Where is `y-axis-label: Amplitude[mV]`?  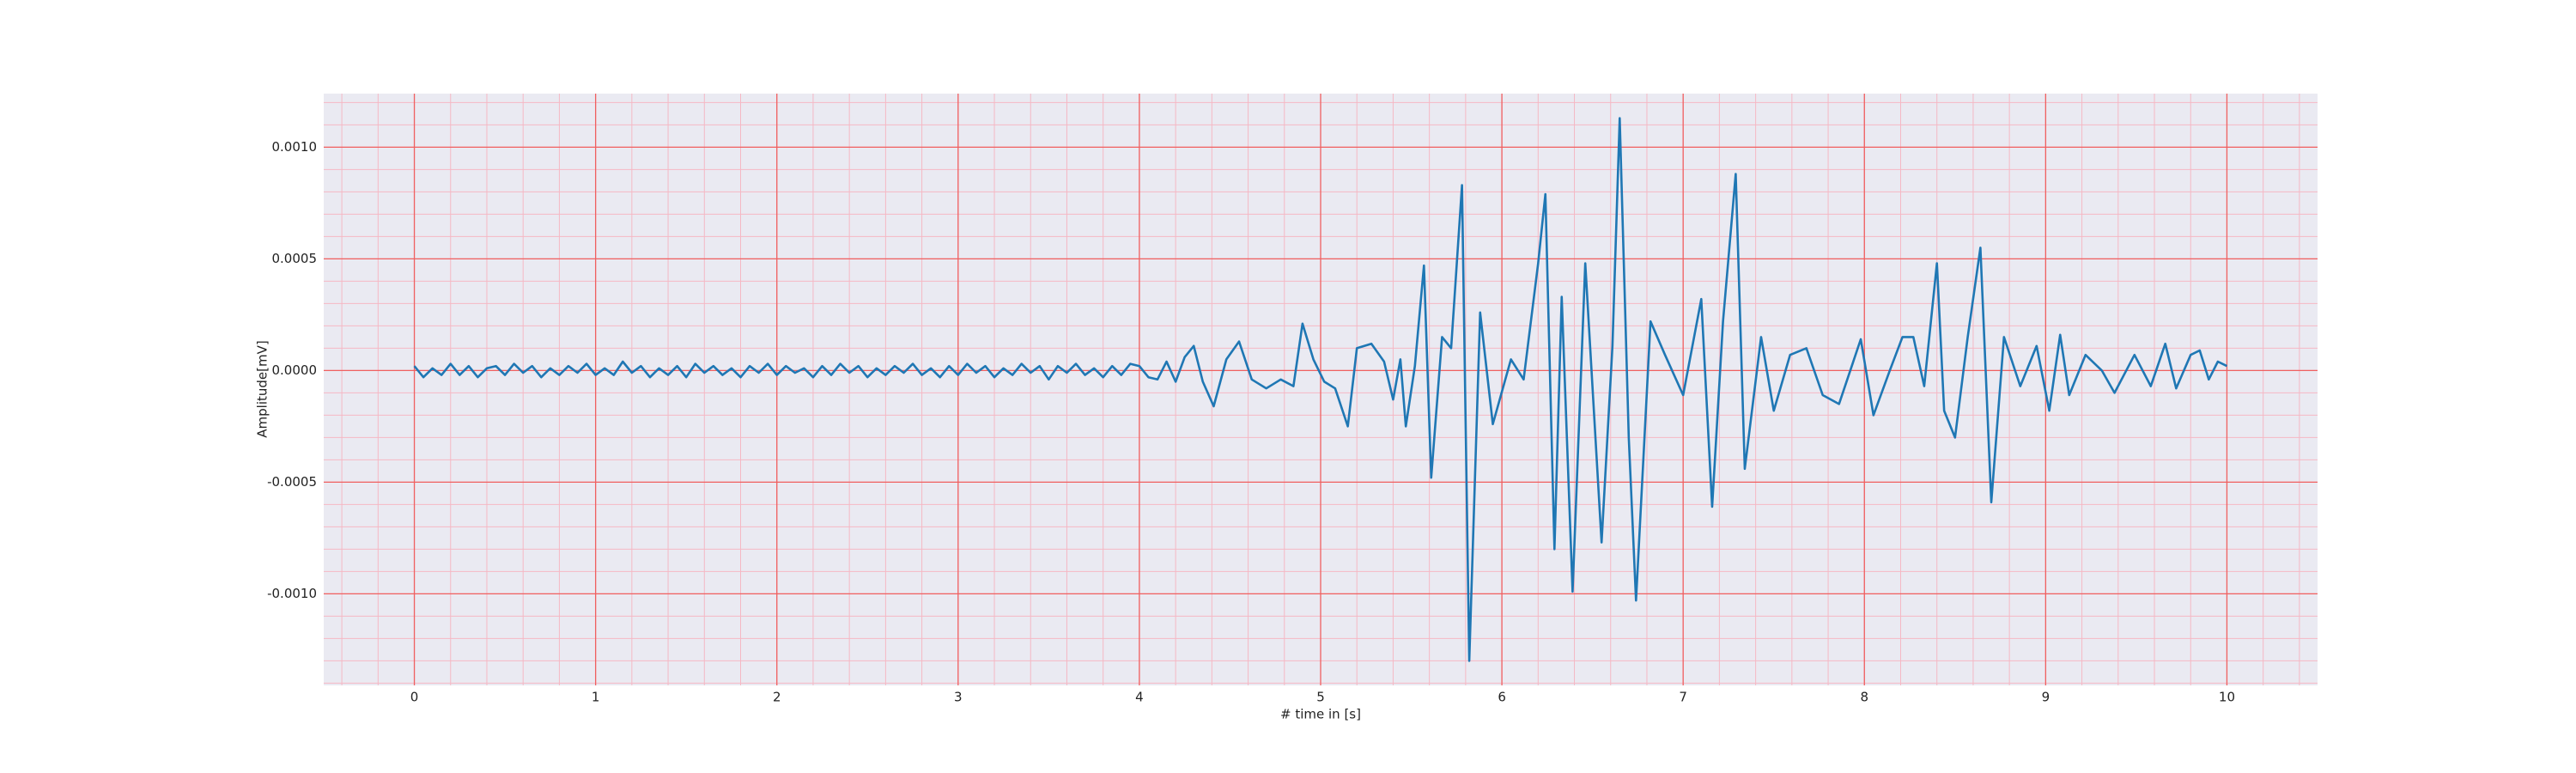
y-axis-label: Amplitude[mV] is located at coordinates (262, 388).